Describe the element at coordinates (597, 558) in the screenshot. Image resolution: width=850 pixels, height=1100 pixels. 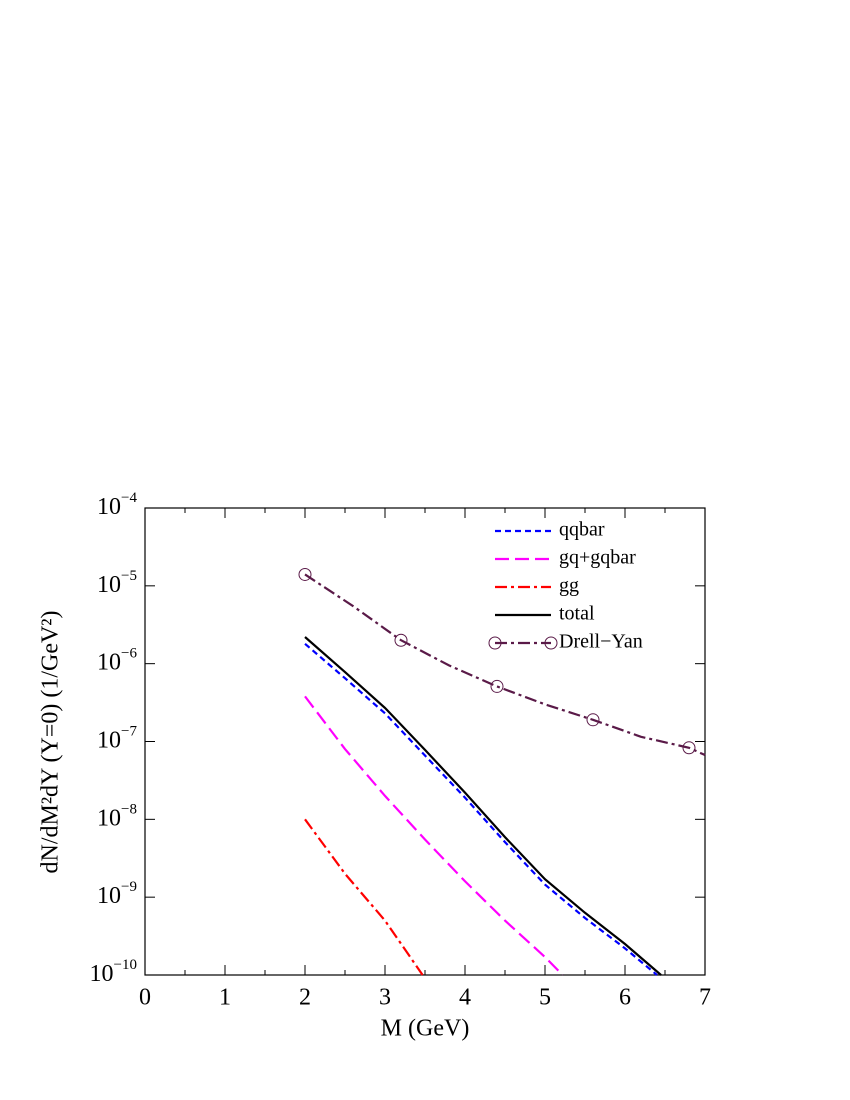
I see `legend-label: gq+gqbar` at that location.